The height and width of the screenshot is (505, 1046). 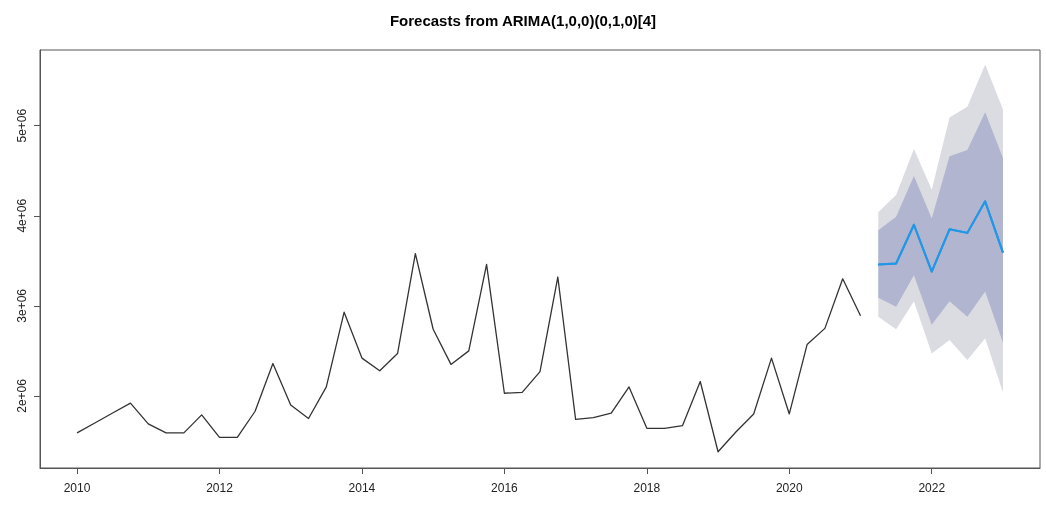 I want to click on x-tick-label: 2012, so click(x=220, y=488).